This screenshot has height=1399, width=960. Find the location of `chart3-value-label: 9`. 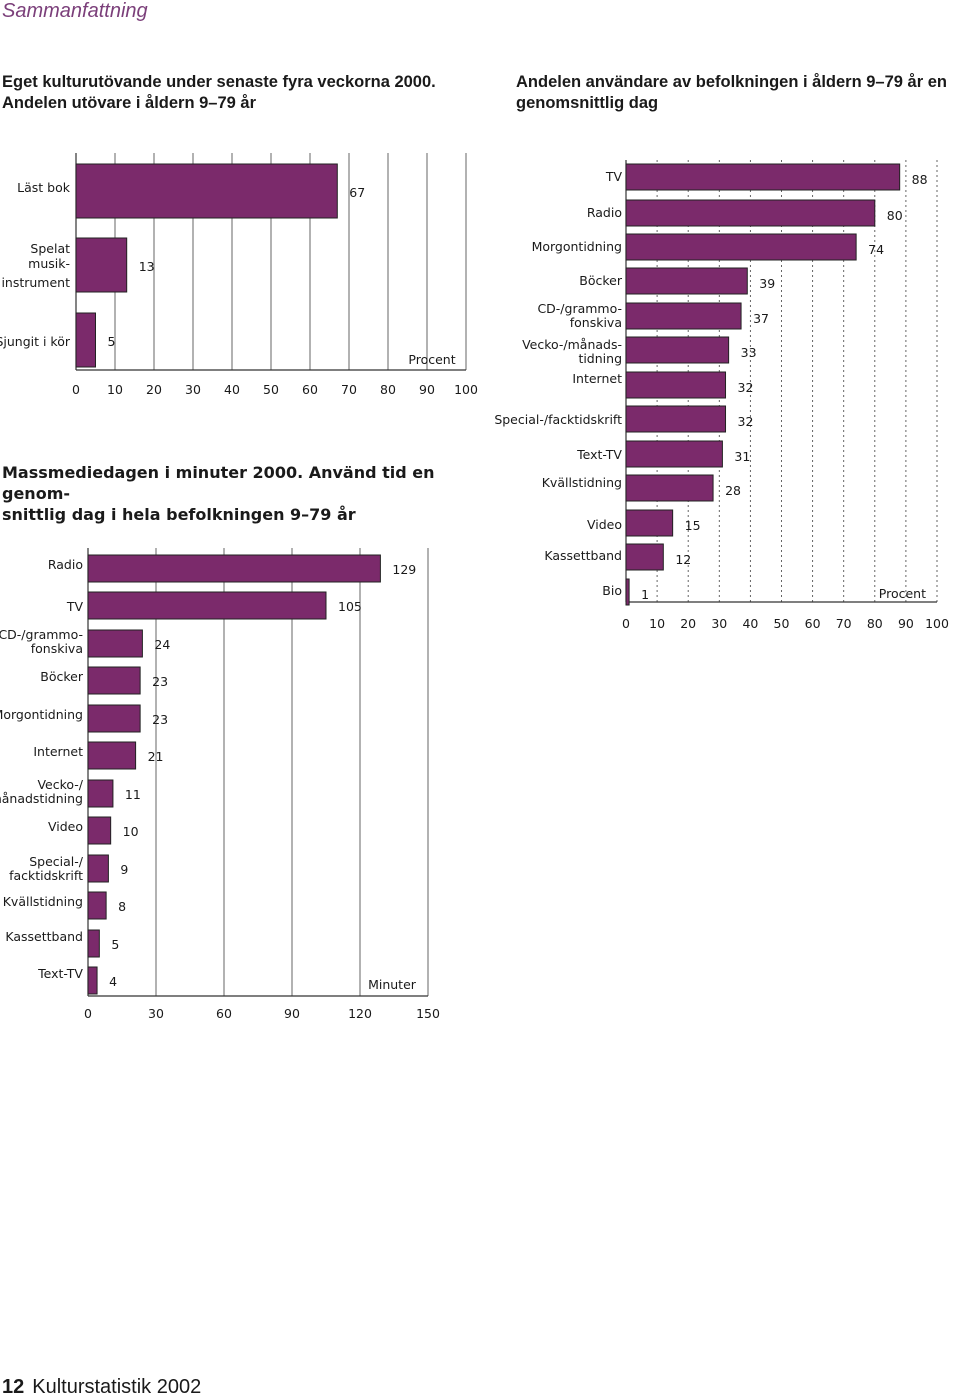

chart3-value-label: 9 is located at coordinates (124, 869).